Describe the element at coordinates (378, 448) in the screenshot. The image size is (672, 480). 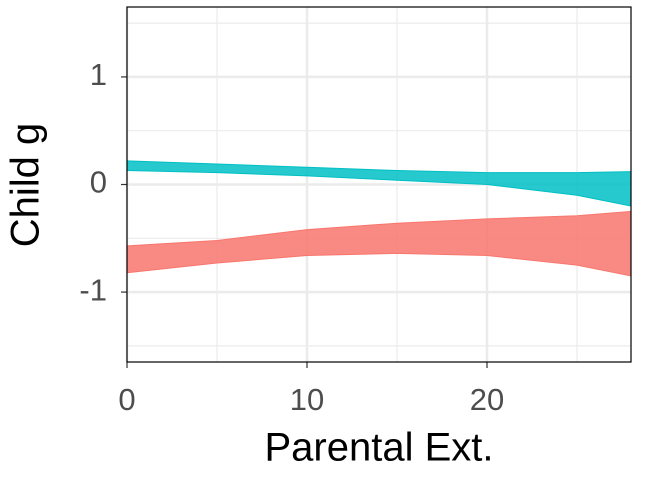
I see `x-axis-title: Parental Ext.` at that location.